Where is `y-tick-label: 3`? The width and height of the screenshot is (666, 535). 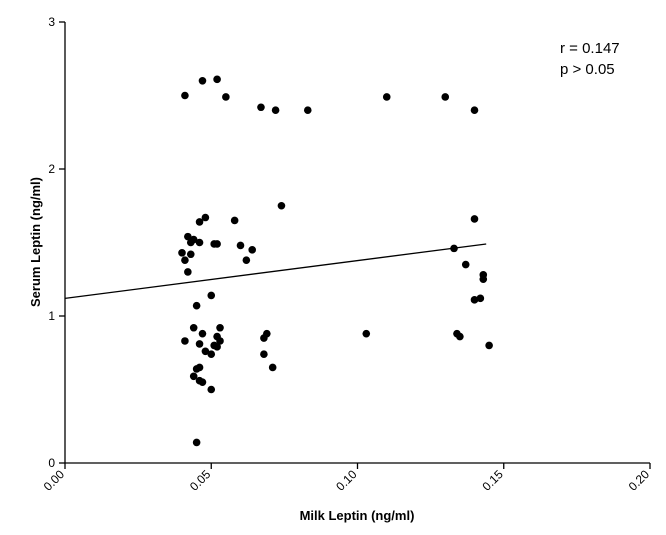
y-tick-label: 3 is located at coordinates (51, 22).